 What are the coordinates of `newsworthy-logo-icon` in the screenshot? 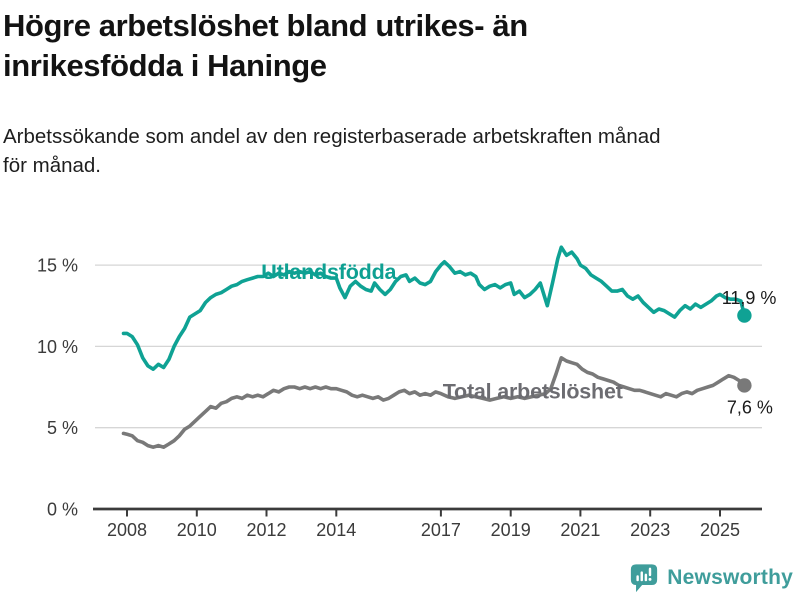 It's located at (644, 578).